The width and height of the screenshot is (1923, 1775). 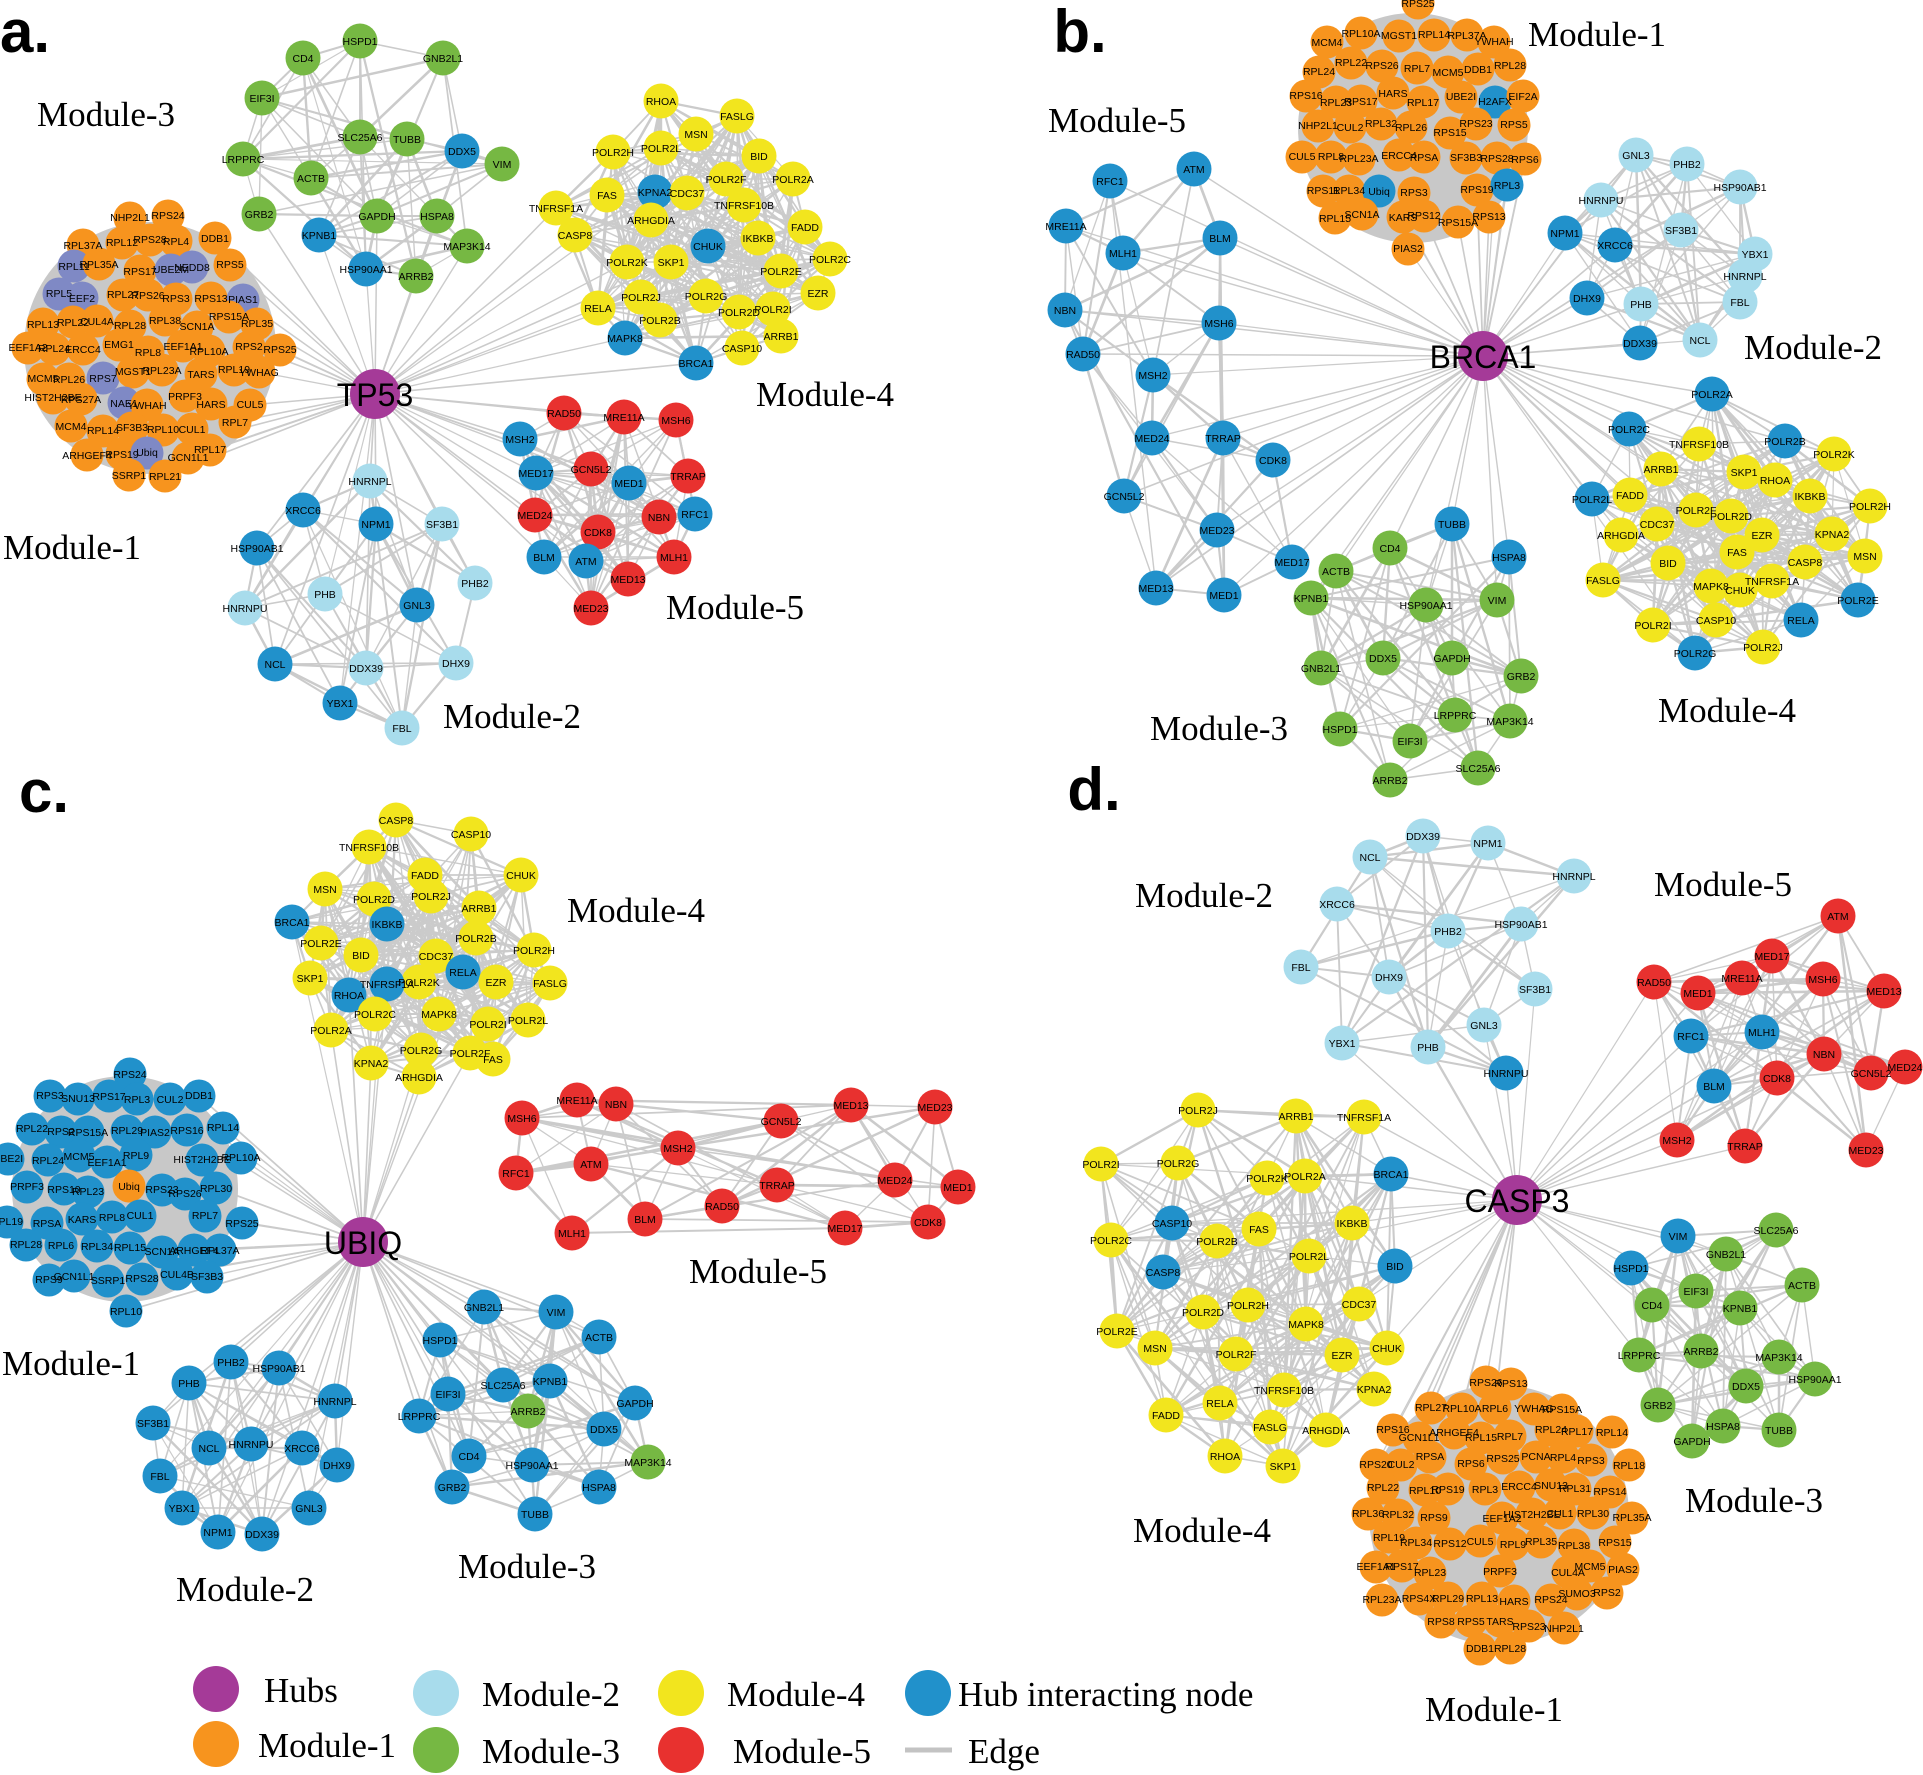 What do you see at coordinates (1630, 496) in the screenshot?
I see `svg-text: FADD` at bounding box center [1630, 496].